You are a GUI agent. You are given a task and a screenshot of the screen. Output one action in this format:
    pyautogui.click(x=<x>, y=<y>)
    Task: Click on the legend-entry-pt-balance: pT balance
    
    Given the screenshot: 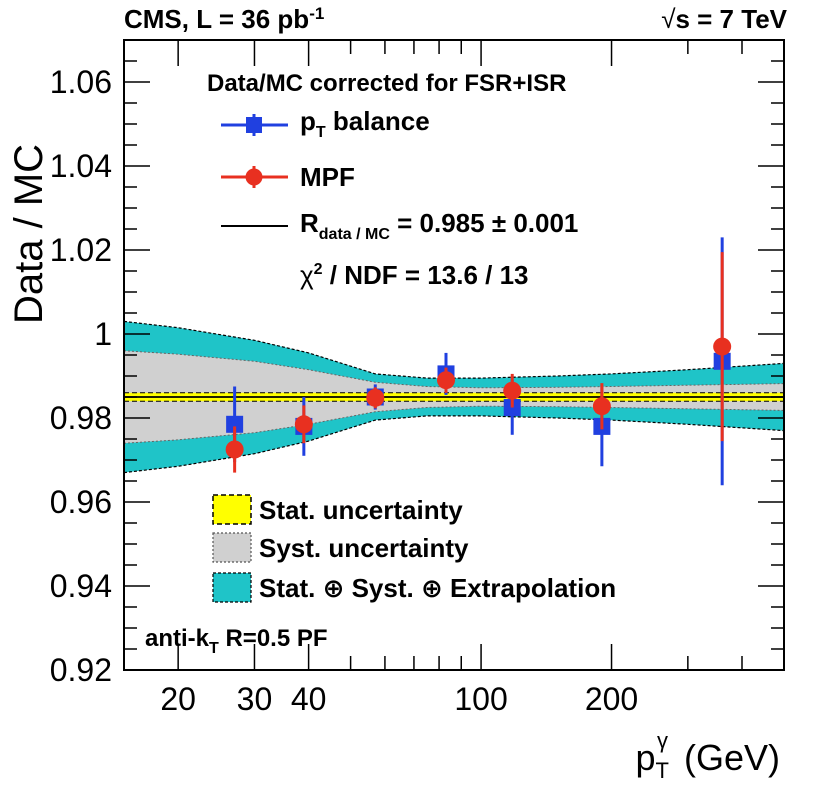 What is the action you would take?
    pyautogui.click(x=325, y=123)
    